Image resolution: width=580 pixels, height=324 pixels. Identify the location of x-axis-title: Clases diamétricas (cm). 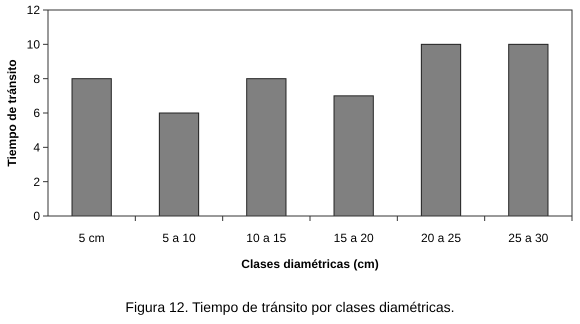
(310, 264).